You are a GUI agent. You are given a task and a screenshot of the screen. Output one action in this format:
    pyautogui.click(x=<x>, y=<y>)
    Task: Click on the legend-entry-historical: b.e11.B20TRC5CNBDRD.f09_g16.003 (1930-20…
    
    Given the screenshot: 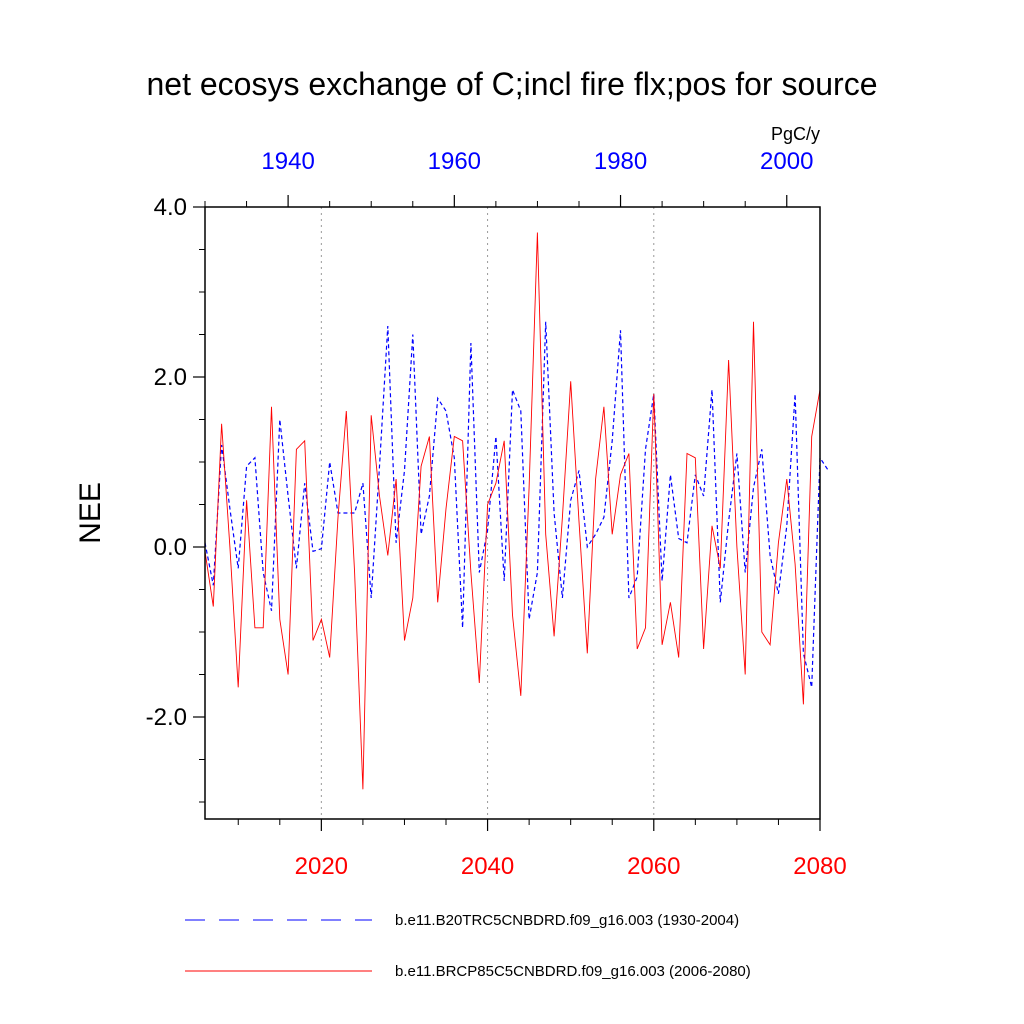 What is the action you would take?
    pyautogui.click(x=567, y=920)
    